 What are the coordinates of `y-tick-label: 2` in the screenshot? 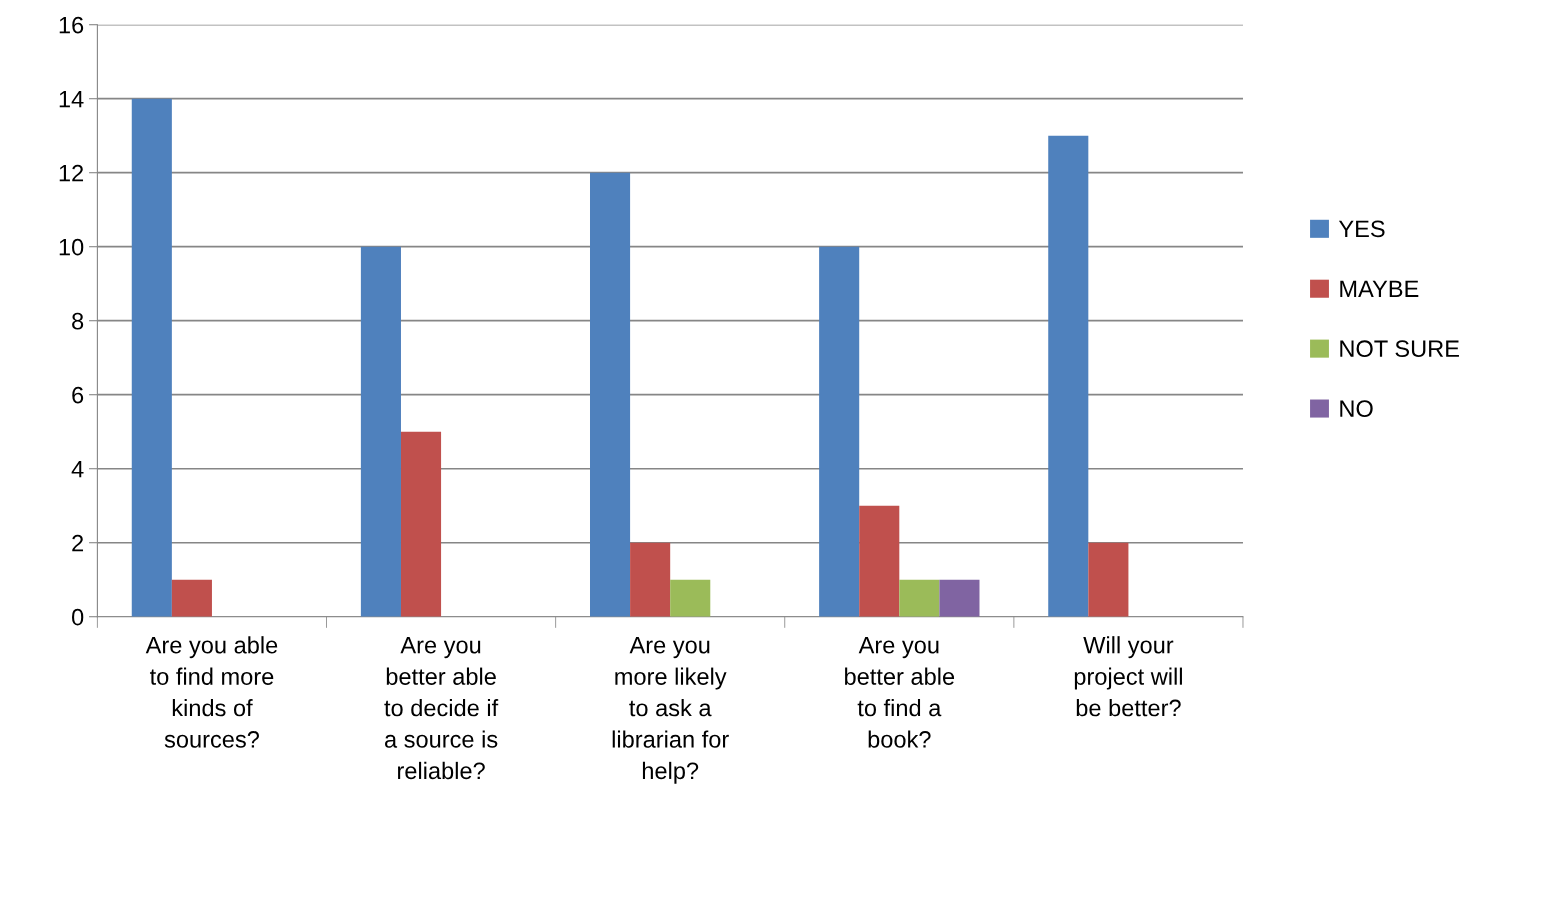 It's located at (78, 543).